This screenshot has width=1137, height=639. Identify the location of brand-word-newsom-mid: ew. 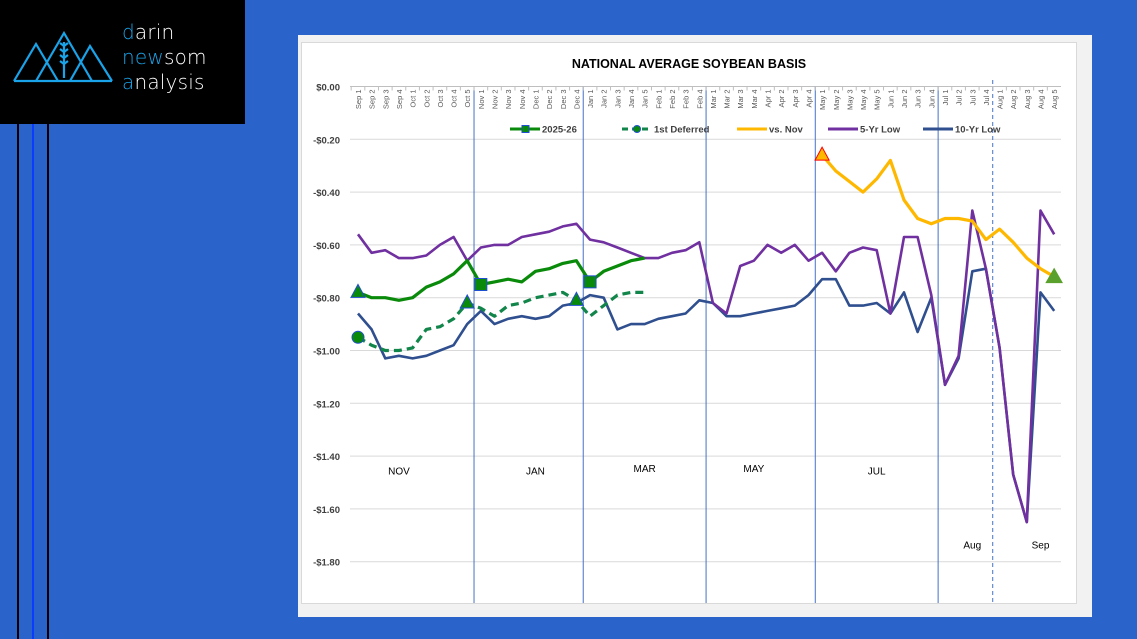
(149, 57).